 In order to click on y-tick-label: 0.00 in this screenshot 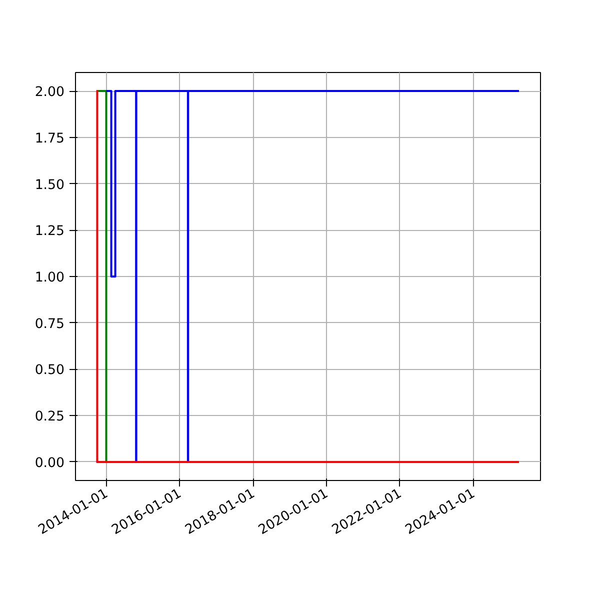, I will do `click(49, 463)`.